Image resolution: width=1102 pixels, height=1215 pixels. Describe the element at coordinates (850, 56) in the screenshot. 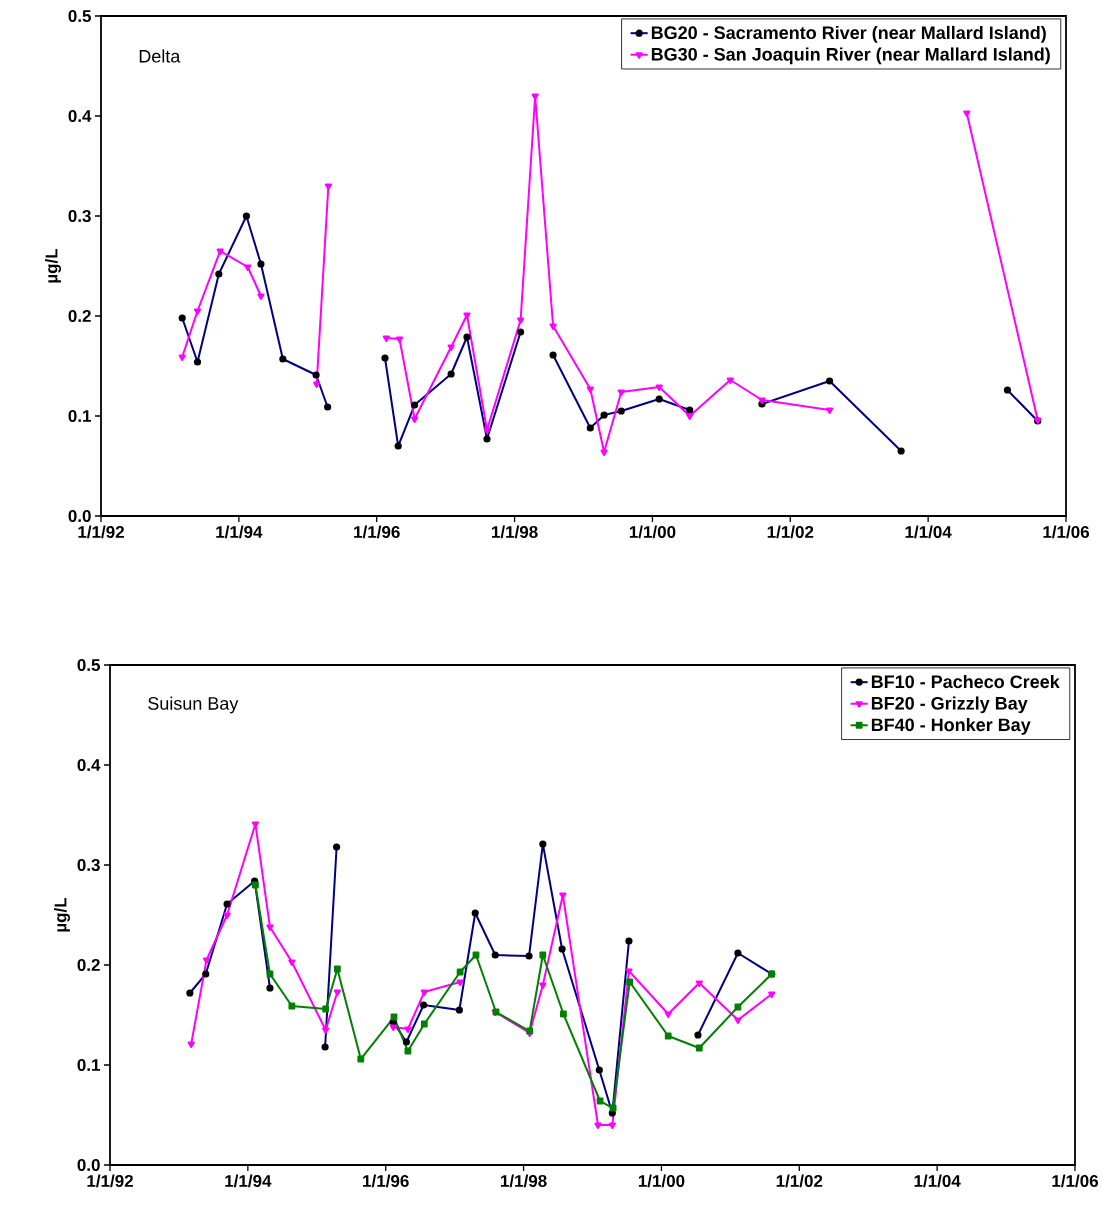

I see `legend-label: BG30 - San Joaquin River (near Mallard Island)` at that location.